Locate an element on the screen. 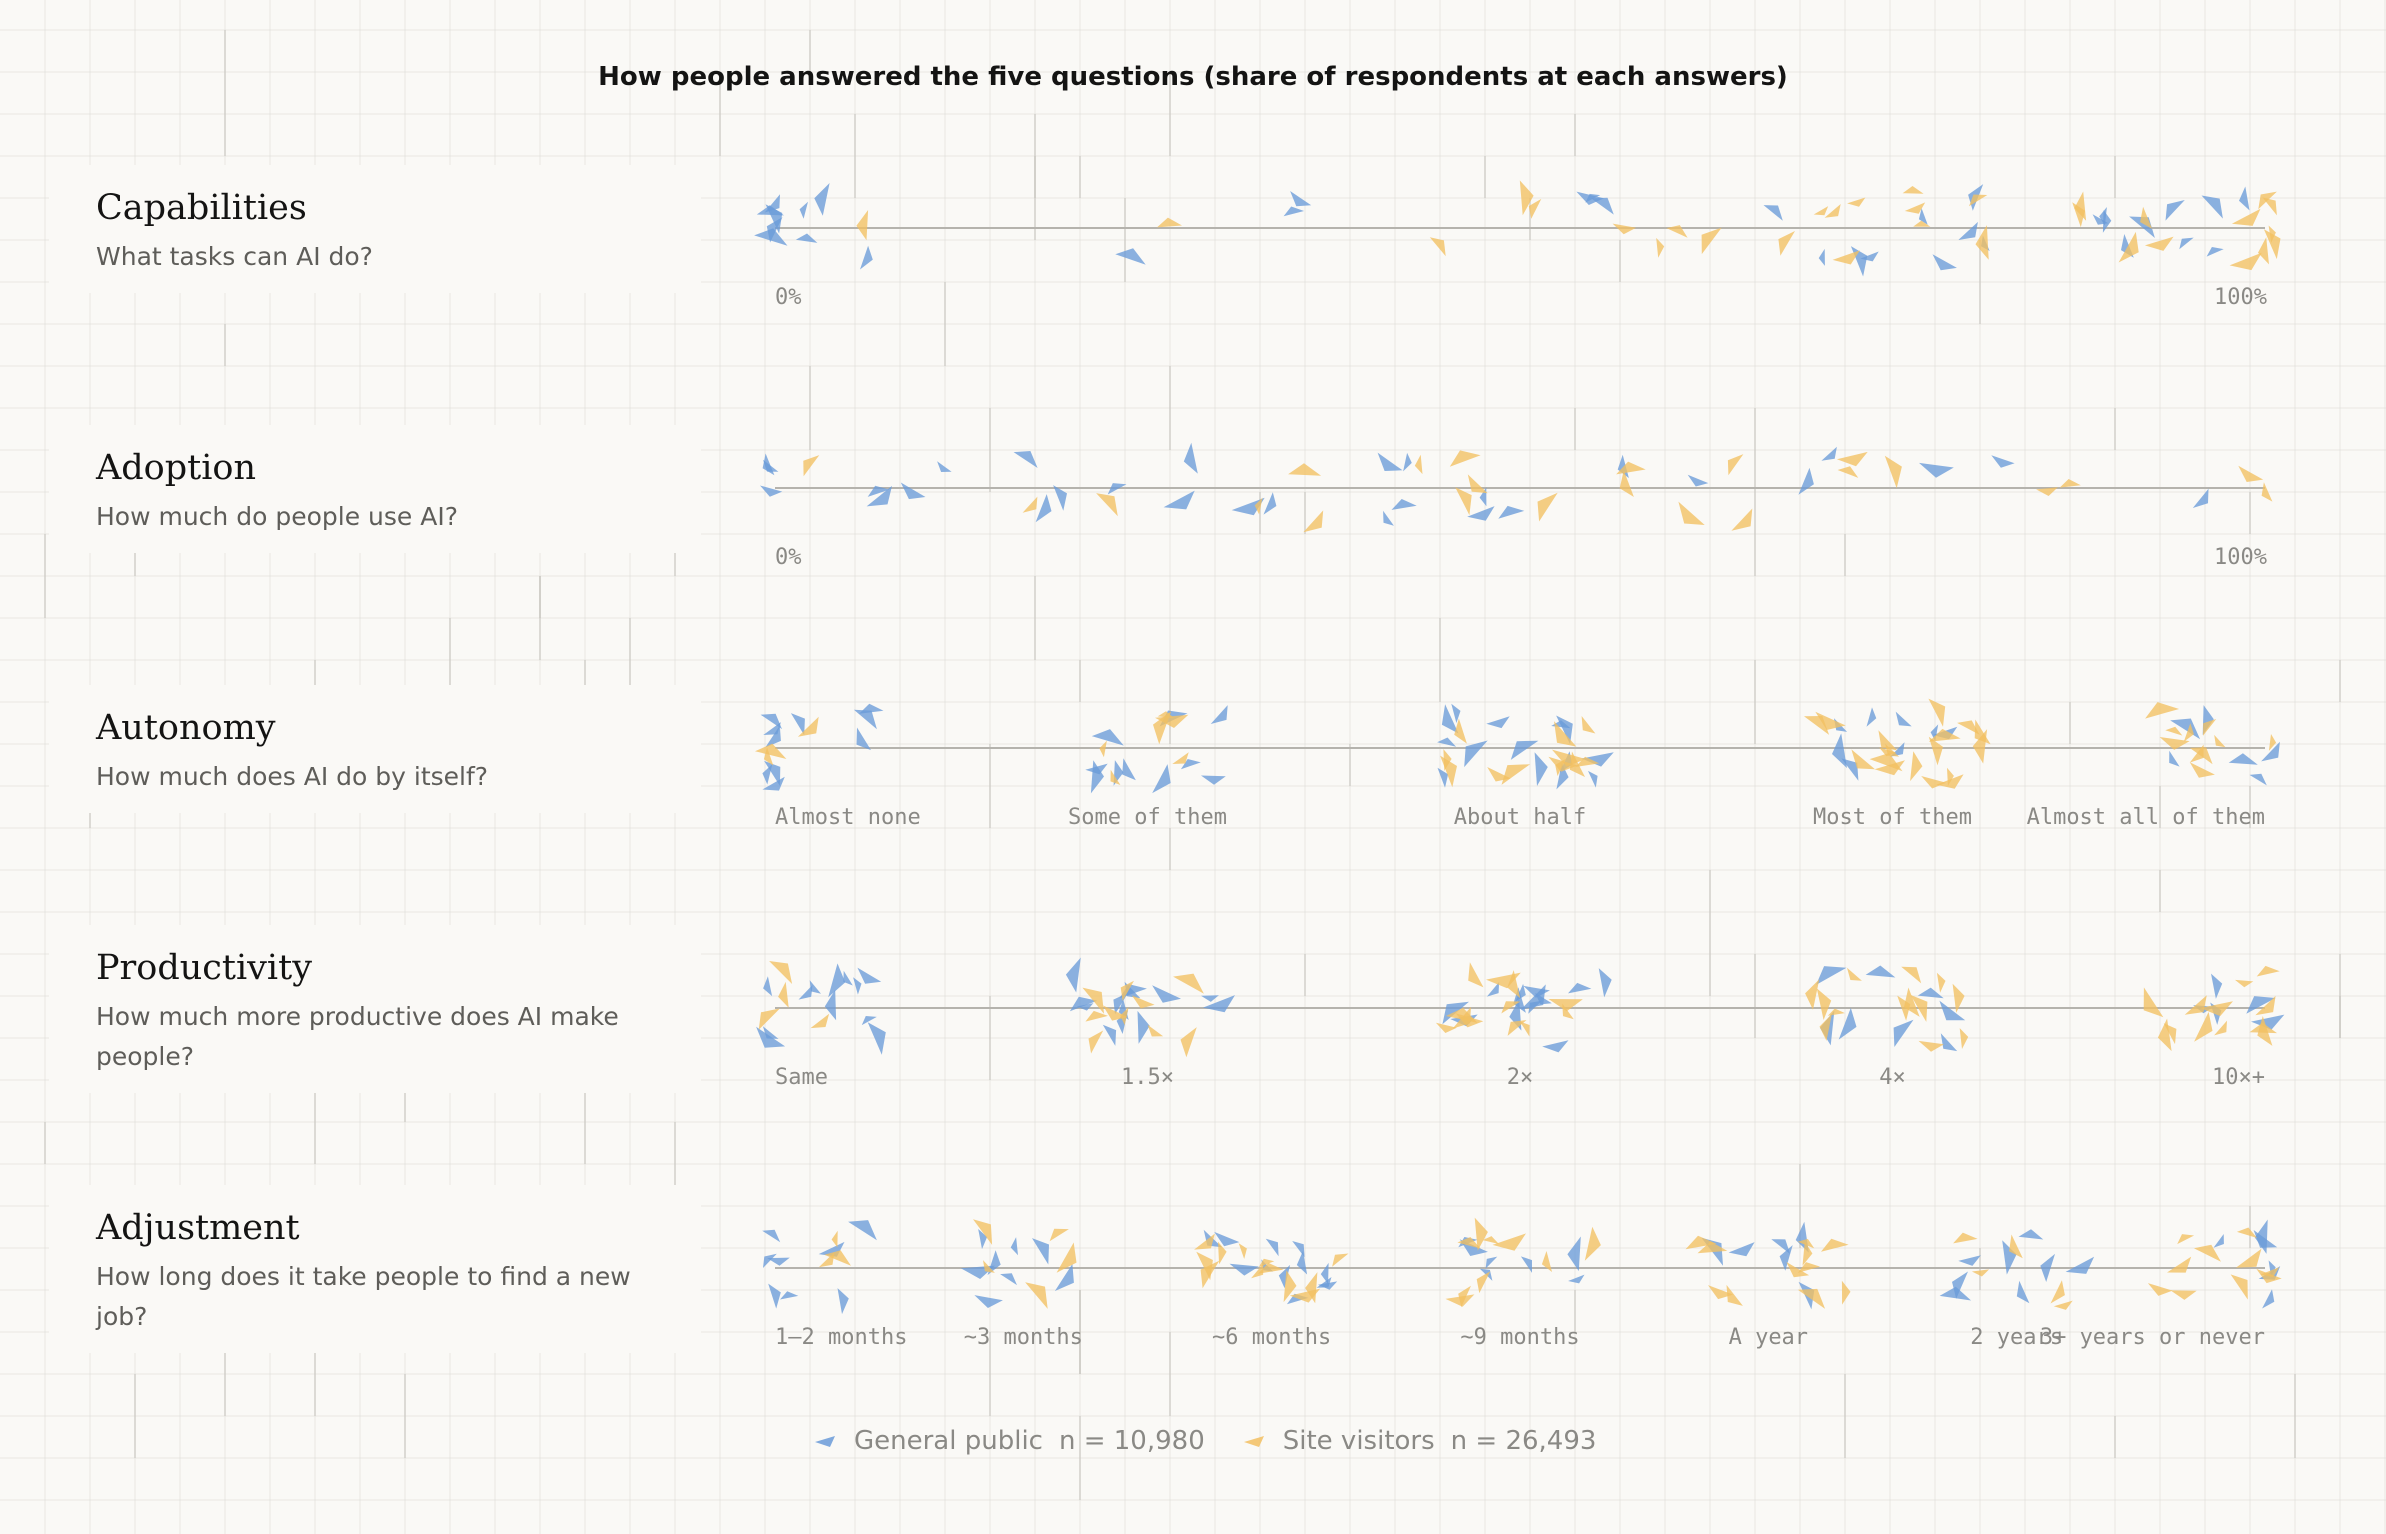  tick-label-capabilities: 0% is located at coordinates (788, 297).